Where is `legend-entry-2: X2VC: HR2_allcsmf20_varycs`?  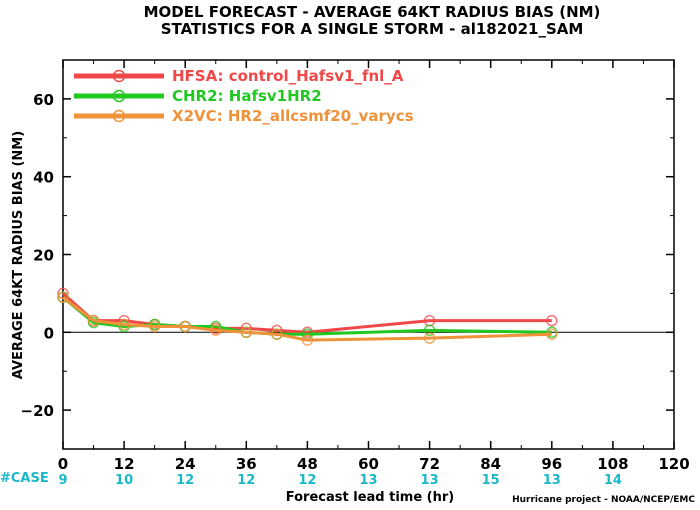 legend-entry-2: X2VC: HR2_allcsmf20_varycs is located at coordinates (293, 116).